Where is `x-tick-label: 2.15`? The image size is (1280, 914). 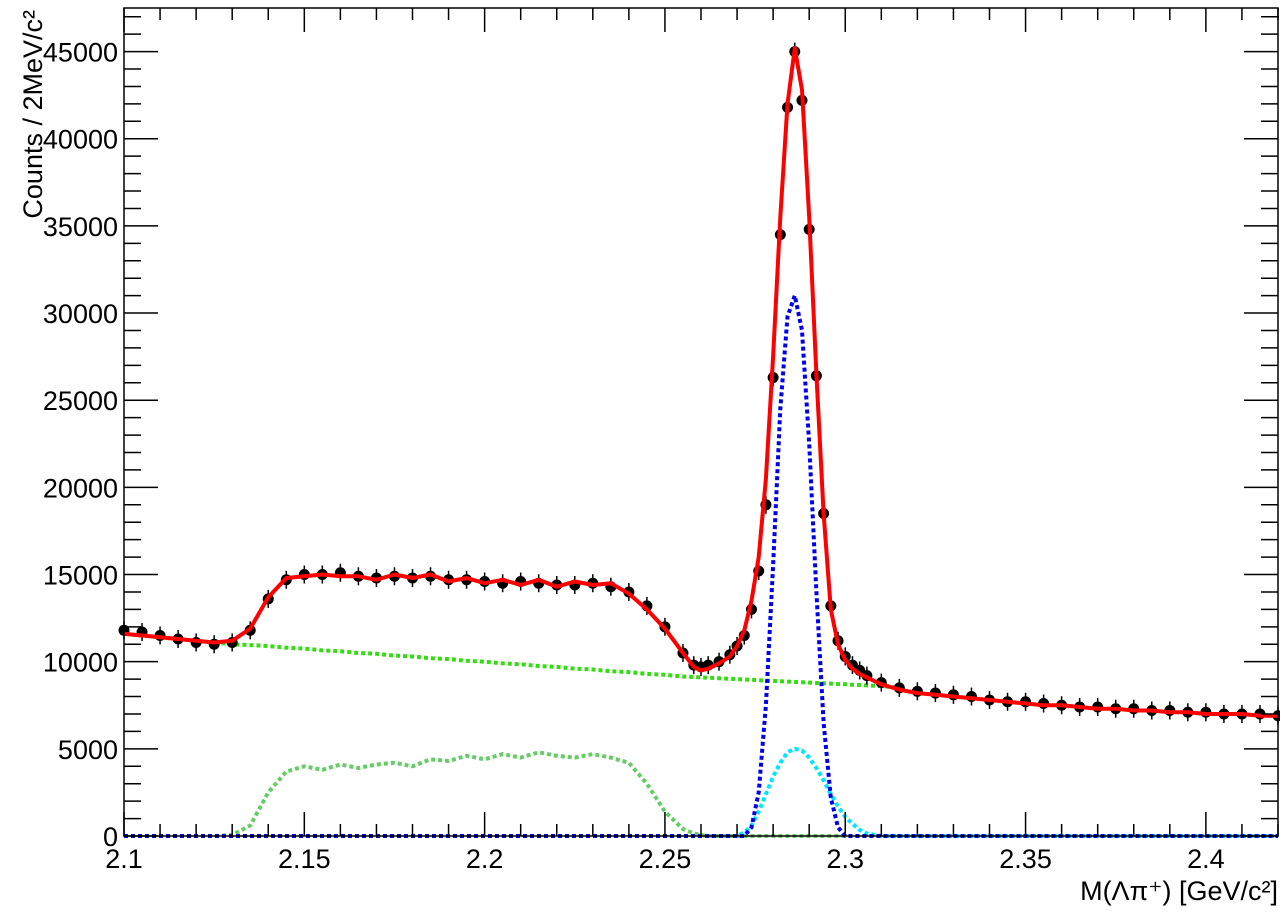
x-tick-label: 2.15 is located at coordinates (304, 859).